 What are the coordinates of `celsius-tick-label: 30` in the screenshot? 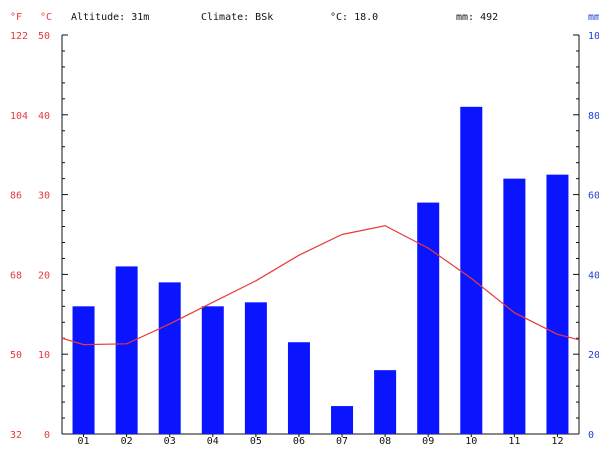 It's located at (44, 196).